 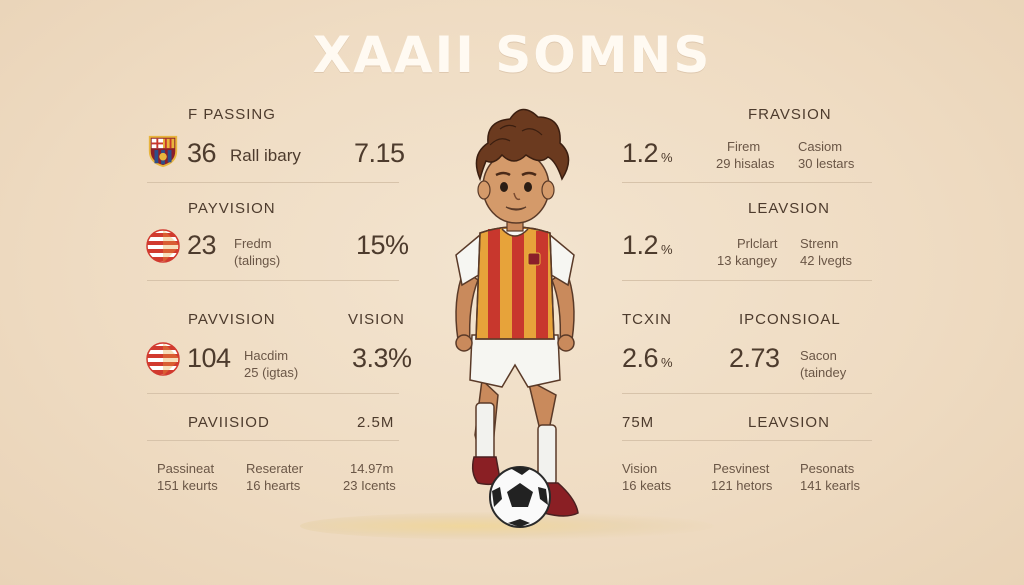 I want to click on stat-label-passing: Rall ibary, so click(x=265, y=155).